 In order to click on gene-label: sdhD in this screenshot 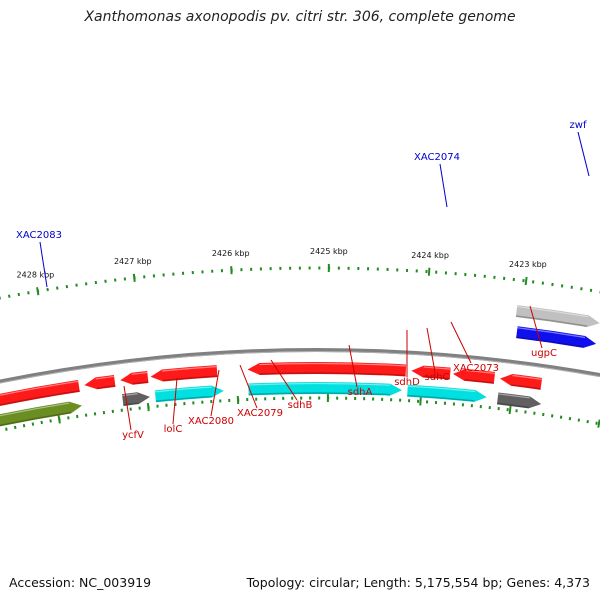, I will do `click(407, 382)`.